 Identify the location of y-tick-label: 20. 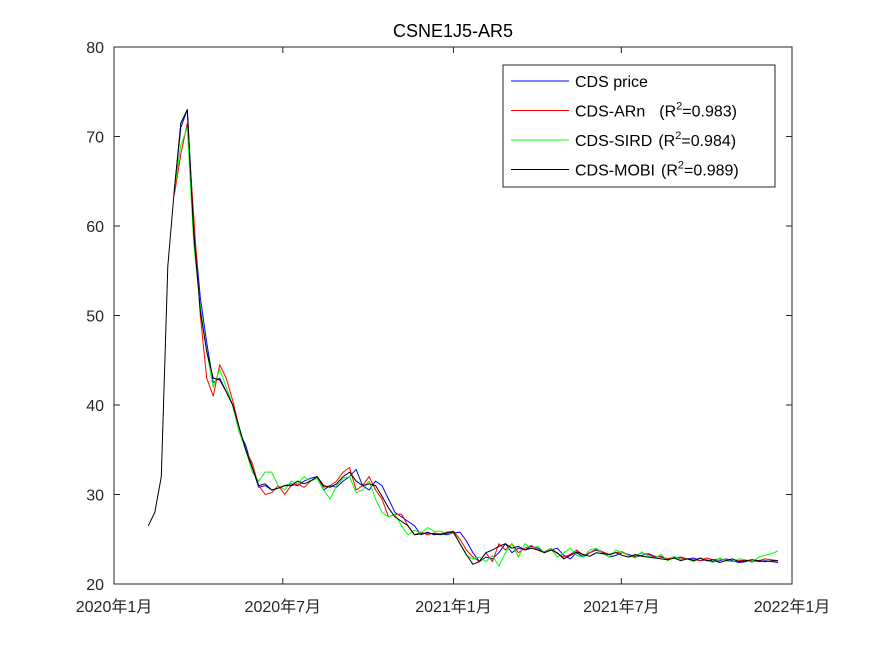
(95, 585).